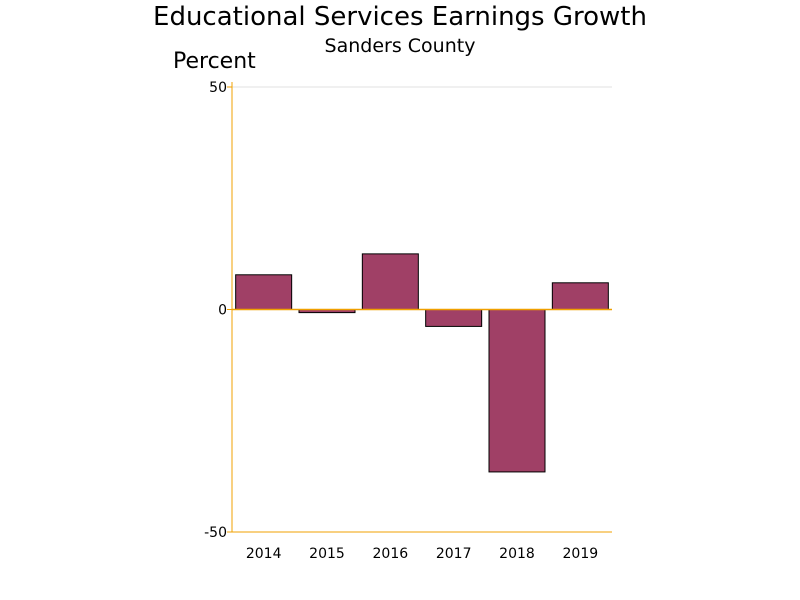  What do you see at coordinates (580, 296) in the screenshot?
I see `bar-2019` at bounding box center [580, 296].